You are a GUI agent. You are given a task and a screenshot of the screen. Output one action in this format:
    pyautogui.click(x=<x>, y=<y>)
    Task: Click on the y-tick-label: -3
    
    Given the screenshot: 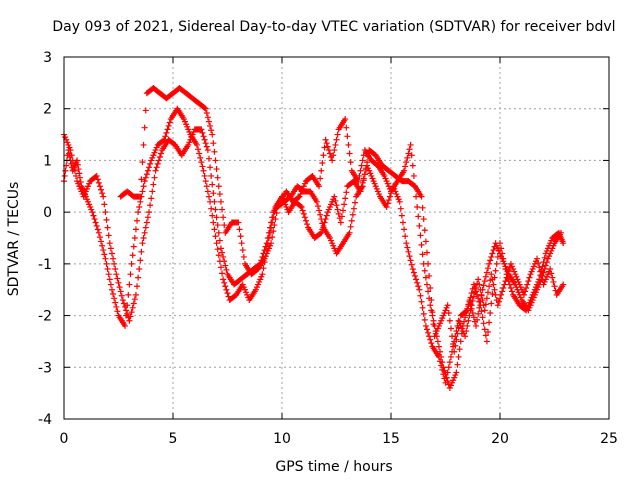 What is the action you would take?
    pyautogui.click(x=45, y=368)
    